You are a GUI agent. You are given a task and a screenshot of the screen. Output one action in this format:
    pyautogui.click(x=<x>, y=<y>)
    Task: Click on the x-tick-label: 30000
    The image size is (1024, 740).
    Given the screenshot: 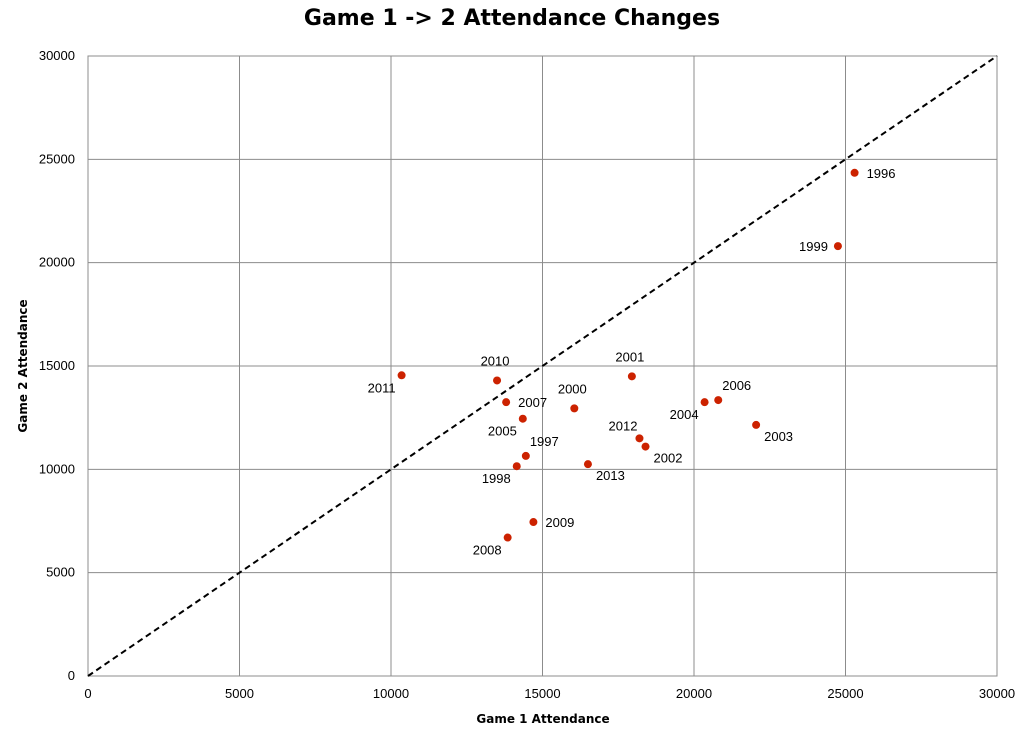 What is the action you would take?
    pyautogui.click(x=997, y=693)
    